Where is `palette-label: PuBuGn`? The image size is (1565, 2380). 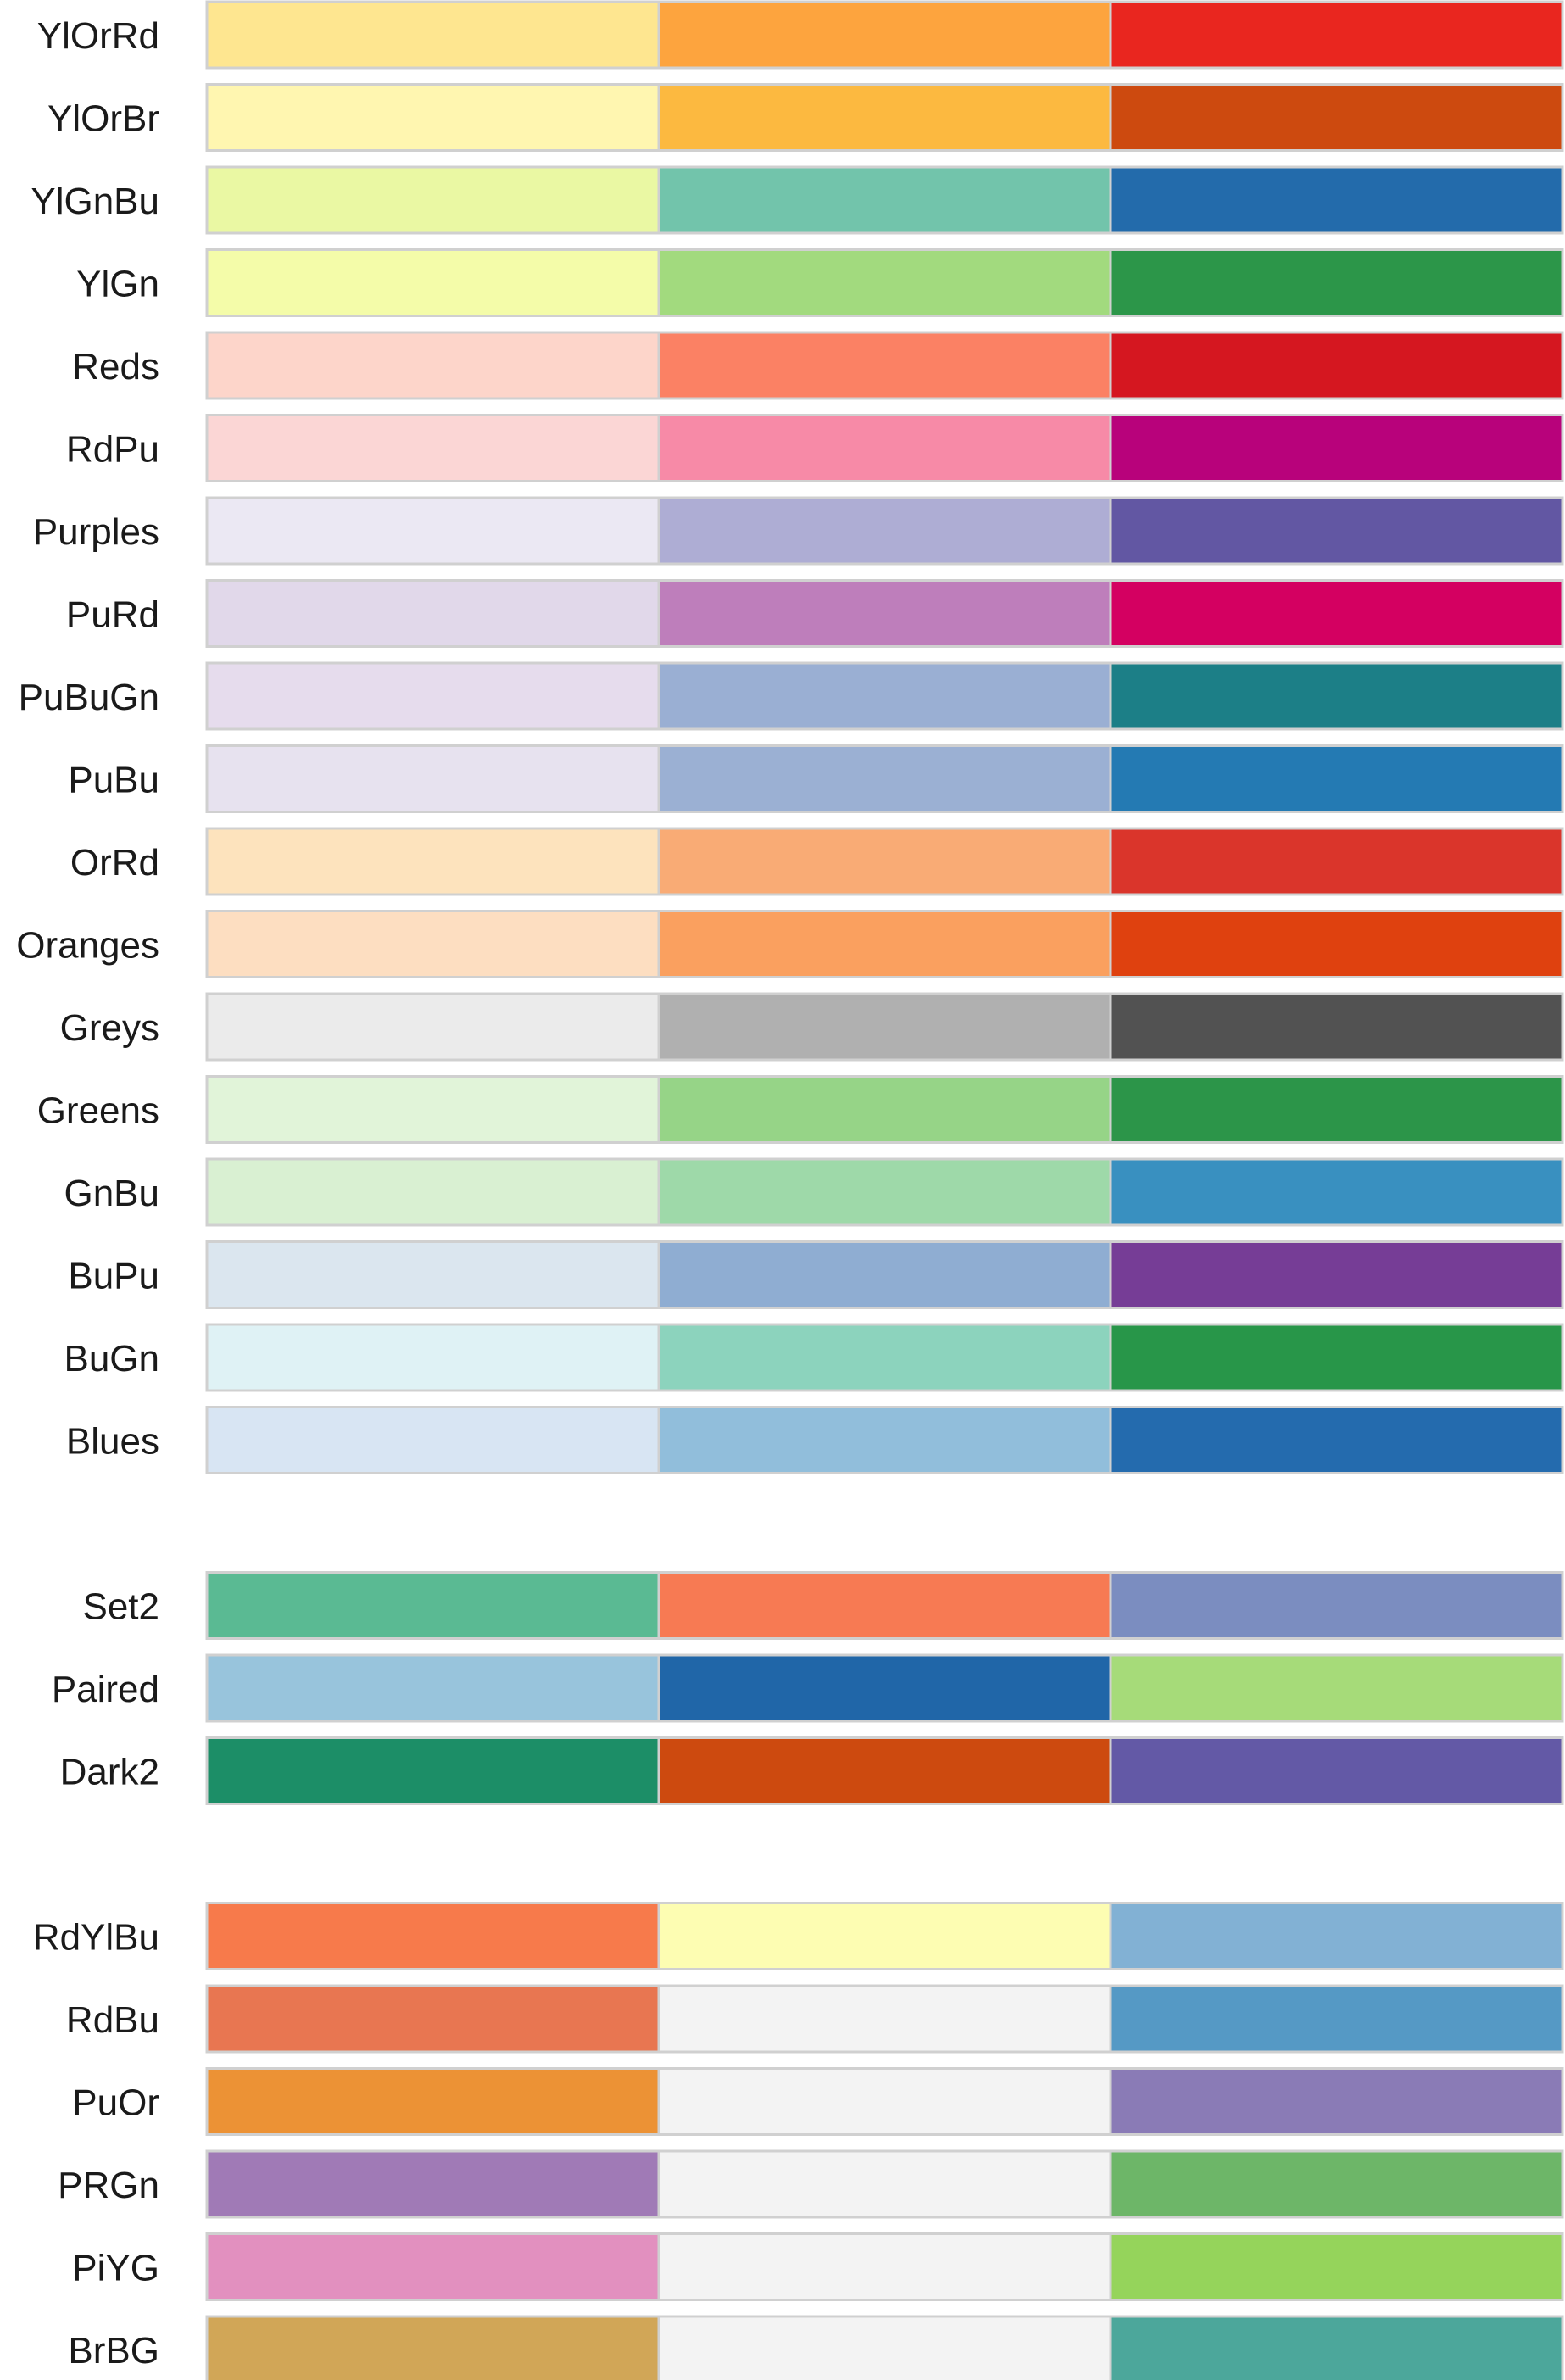
palette-label: PuBuGn is located at coordinates (89, 697).